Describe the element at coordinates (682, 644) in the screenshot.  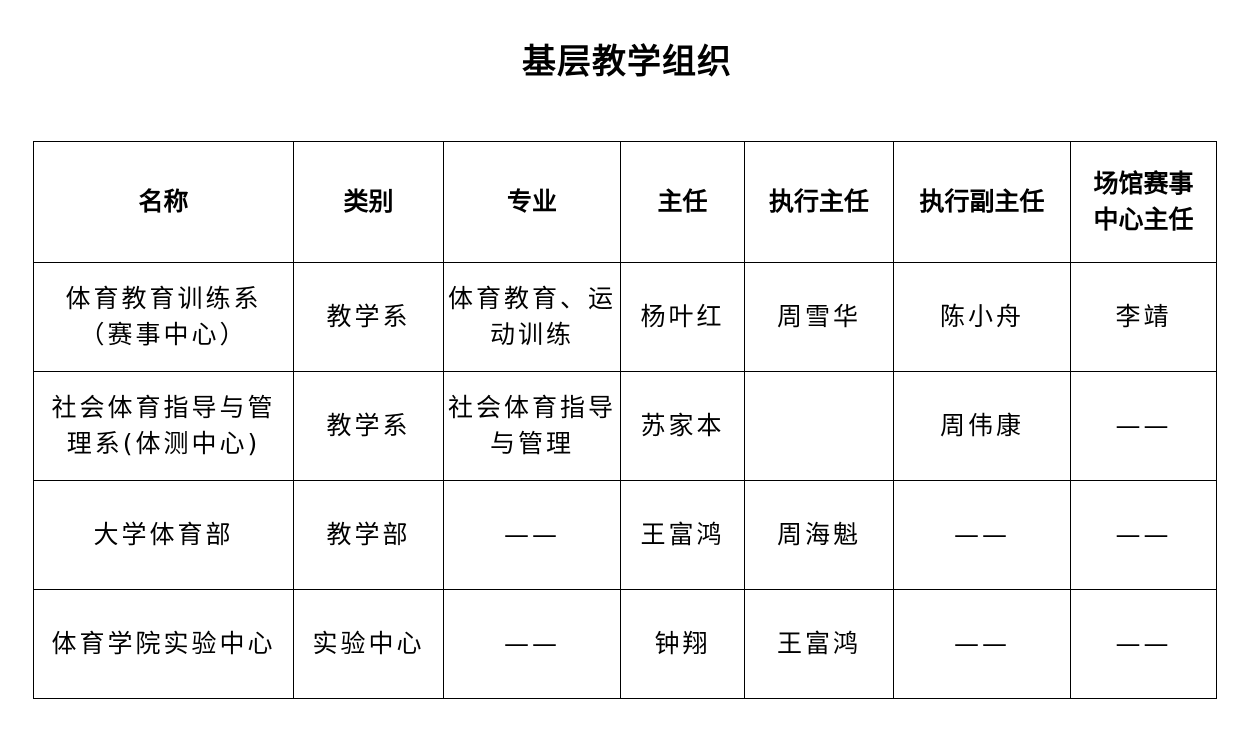
I see `cell-director: 钟翔` at that location.